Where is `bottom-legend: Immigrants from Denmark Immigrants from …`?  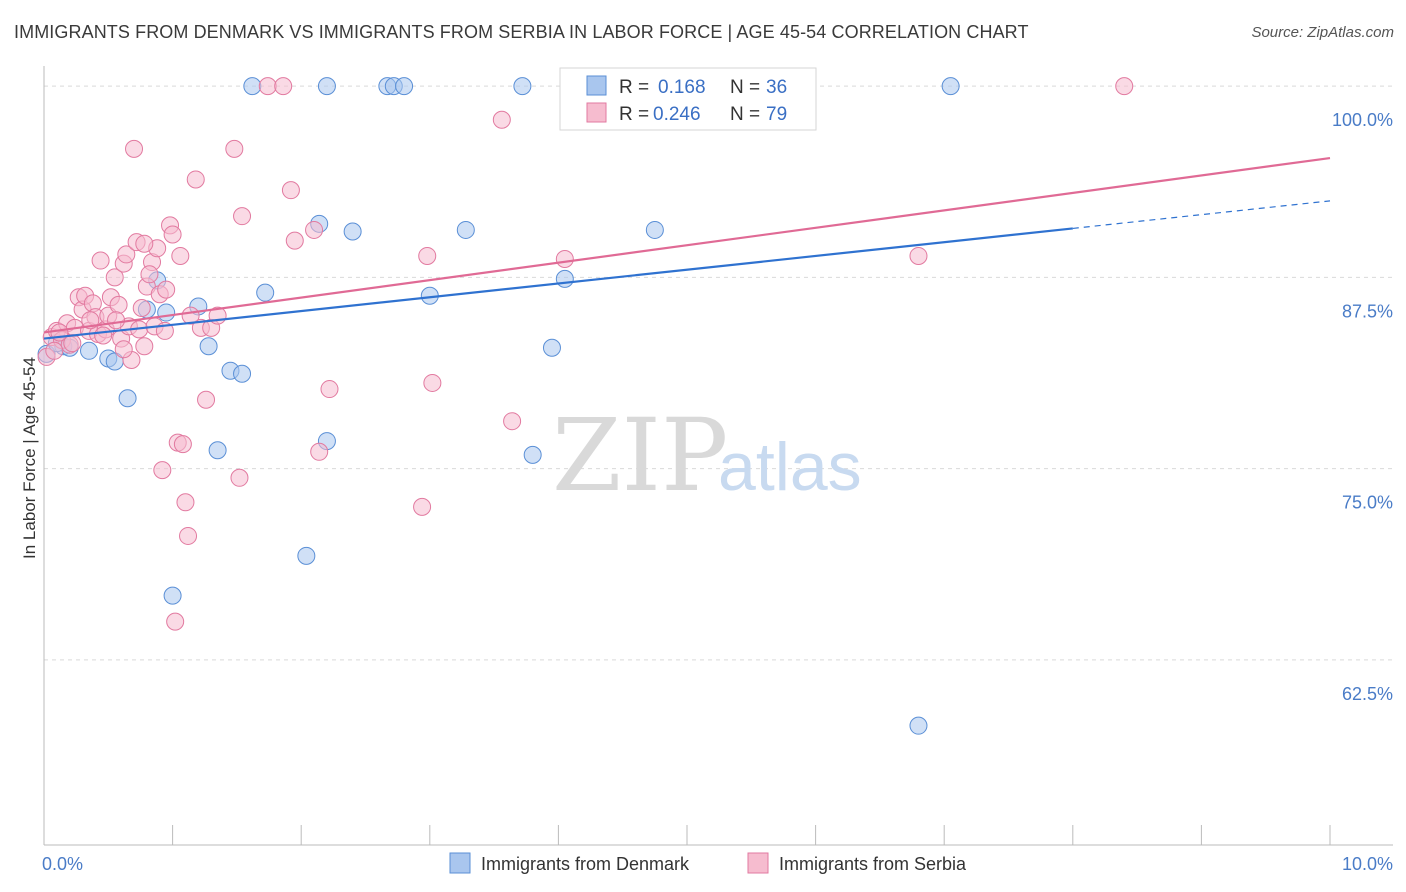
bottom-legend: Immigrants from Denmark Immigrants from … is located at coordinates (708, 863).